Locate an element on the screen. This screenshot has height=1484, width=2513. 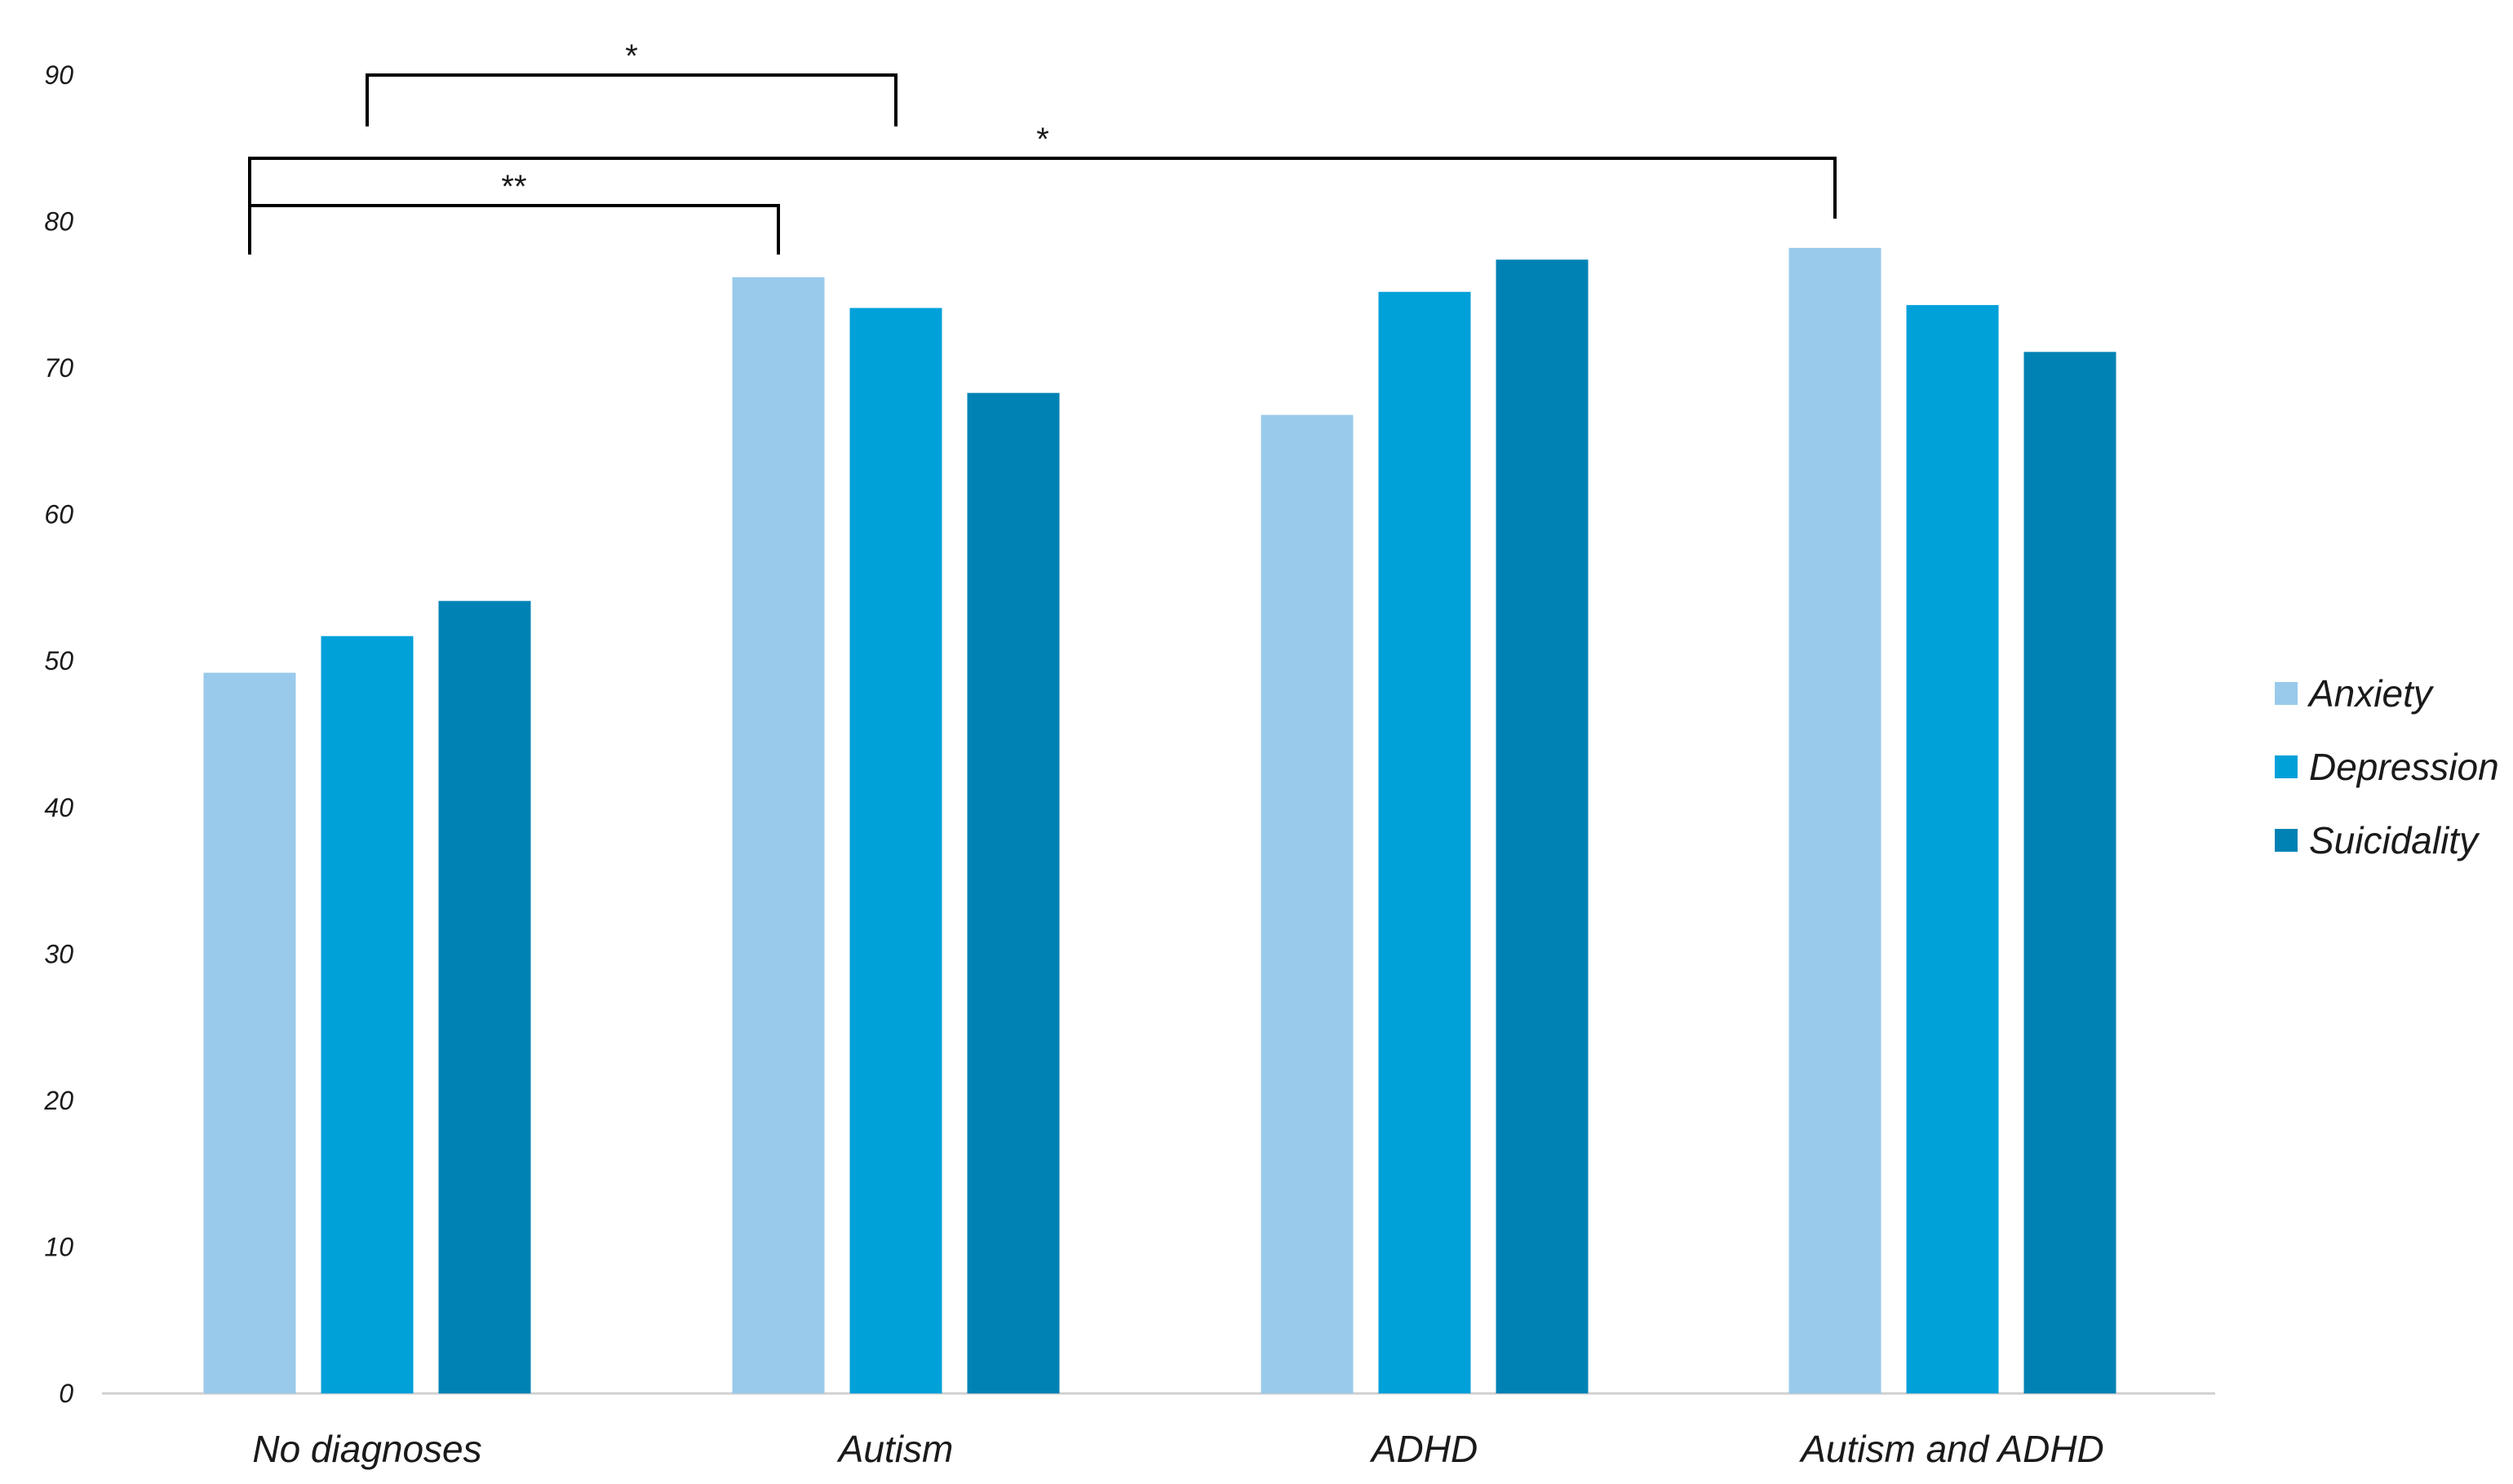
y-tick-label: 60 is located at coordinates (58, 514).